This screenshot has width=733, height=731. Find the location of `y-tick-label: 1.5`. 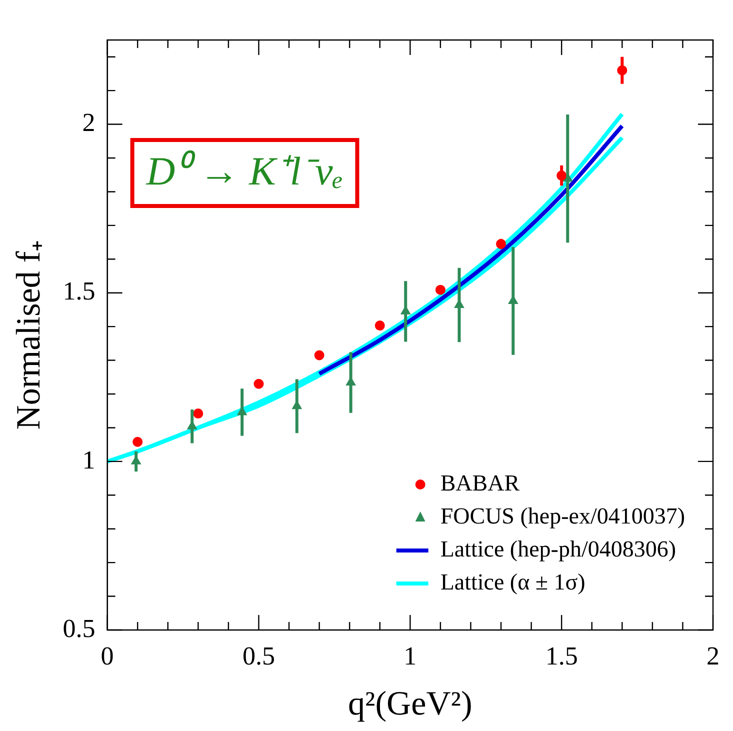

y-tick-label: 1.5 is located at coordinates (79, 291).